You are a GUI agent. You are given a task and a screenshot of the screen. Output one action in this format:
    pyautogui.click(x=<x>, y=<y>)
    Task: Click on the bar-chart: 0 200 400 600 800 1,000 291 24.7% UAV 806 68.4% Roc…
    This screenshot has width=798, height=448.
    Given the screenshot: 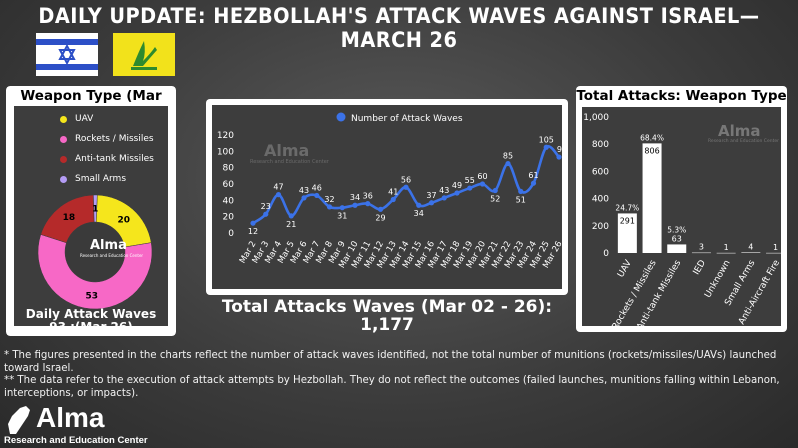 What is the action you would take?
    pyautogui.click(x=684, y=222)
    